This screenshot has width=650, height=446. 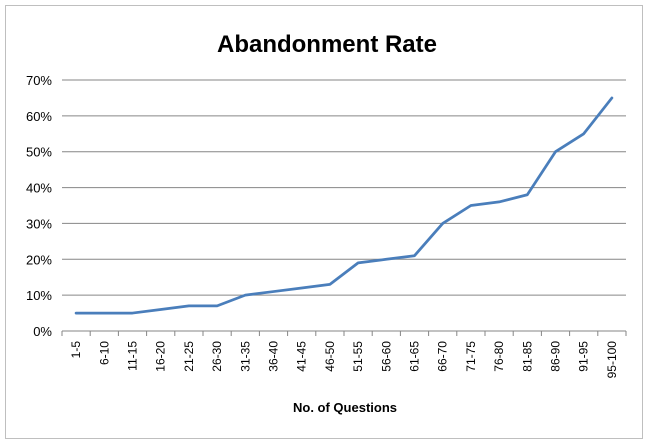 I want to click on x-axis-label: No. of Questions, so click(x=345, y=407).